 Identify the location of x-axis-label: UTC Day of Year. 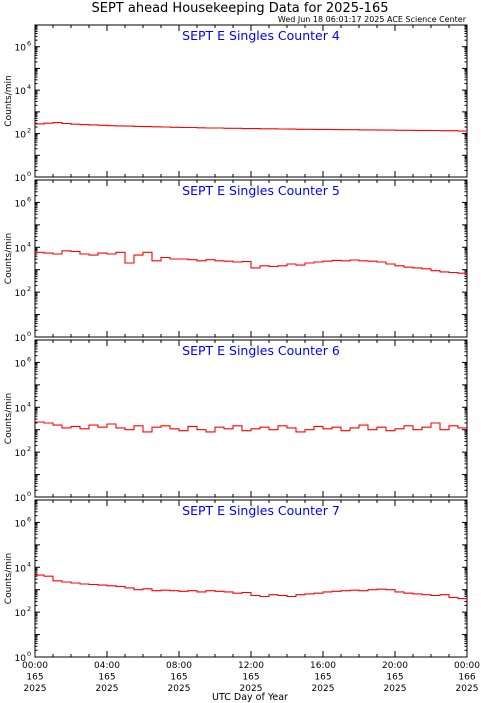
(250, 697).